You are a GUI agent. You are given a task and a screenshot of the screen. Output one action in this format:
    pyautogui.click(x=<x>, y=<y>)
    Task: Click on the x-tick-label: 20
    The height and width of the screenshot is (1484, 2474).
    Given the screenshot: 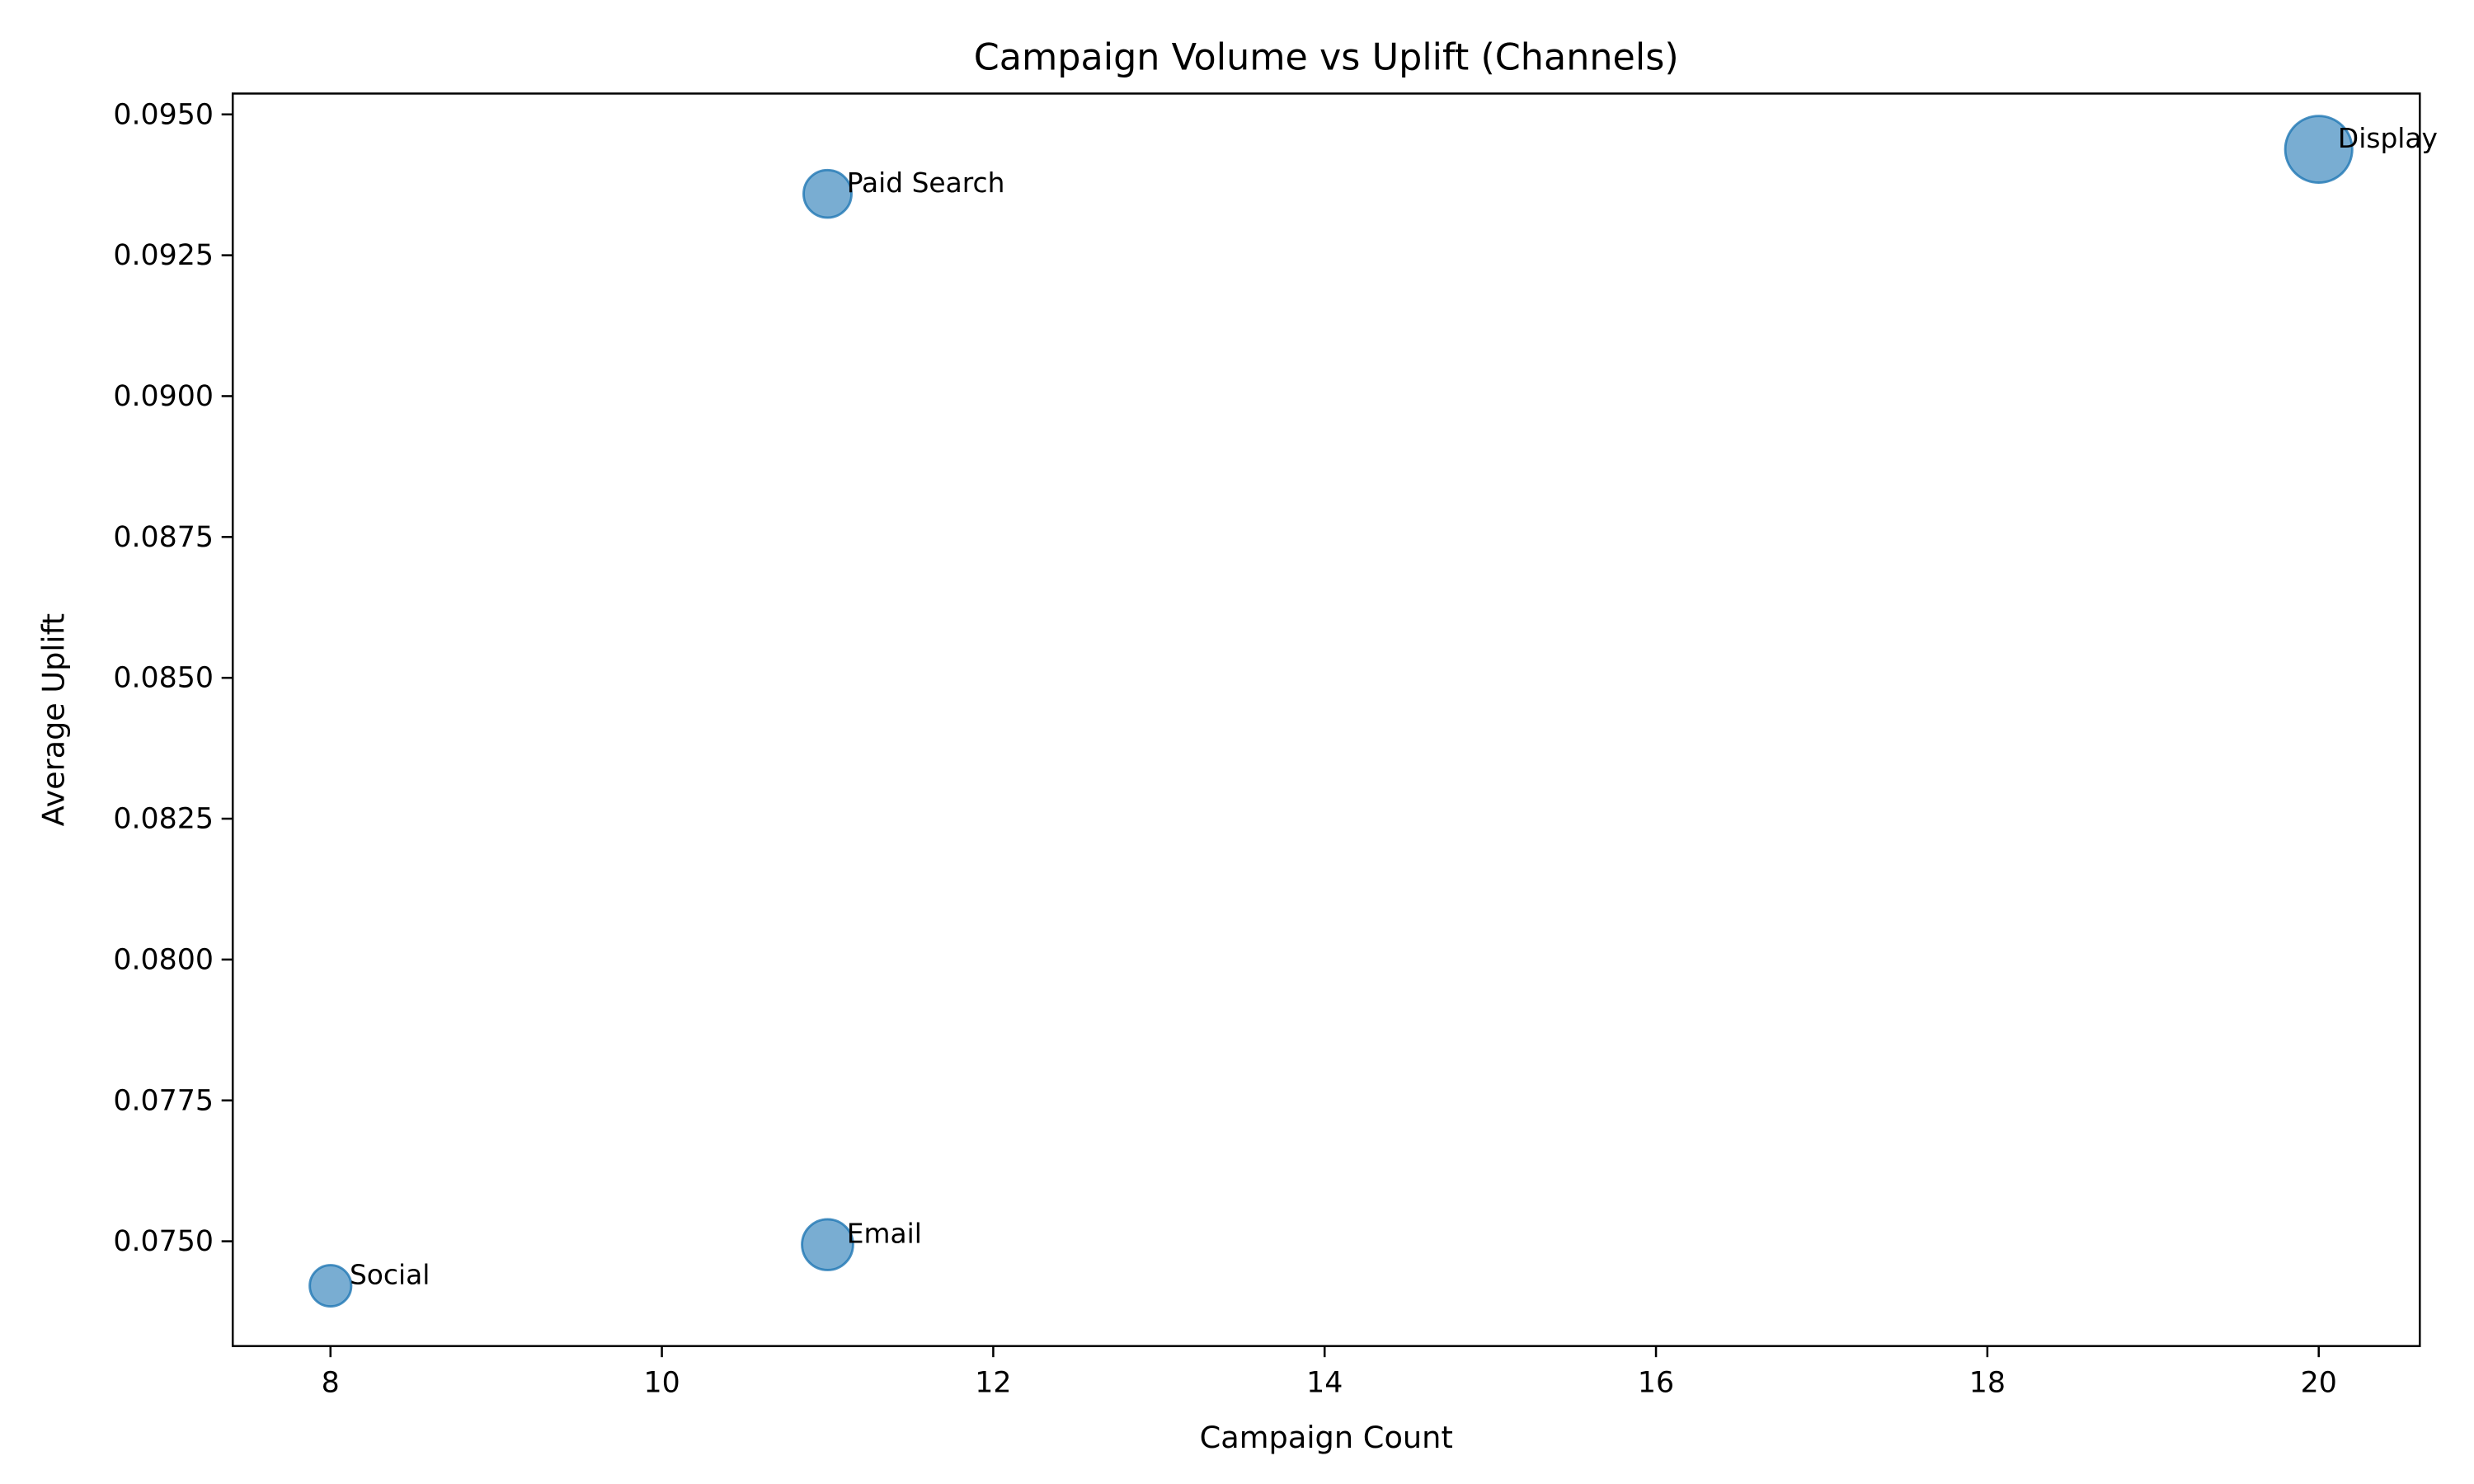 What is the action you would take?
    pyautogui.click(x=2319, y=1383)
    